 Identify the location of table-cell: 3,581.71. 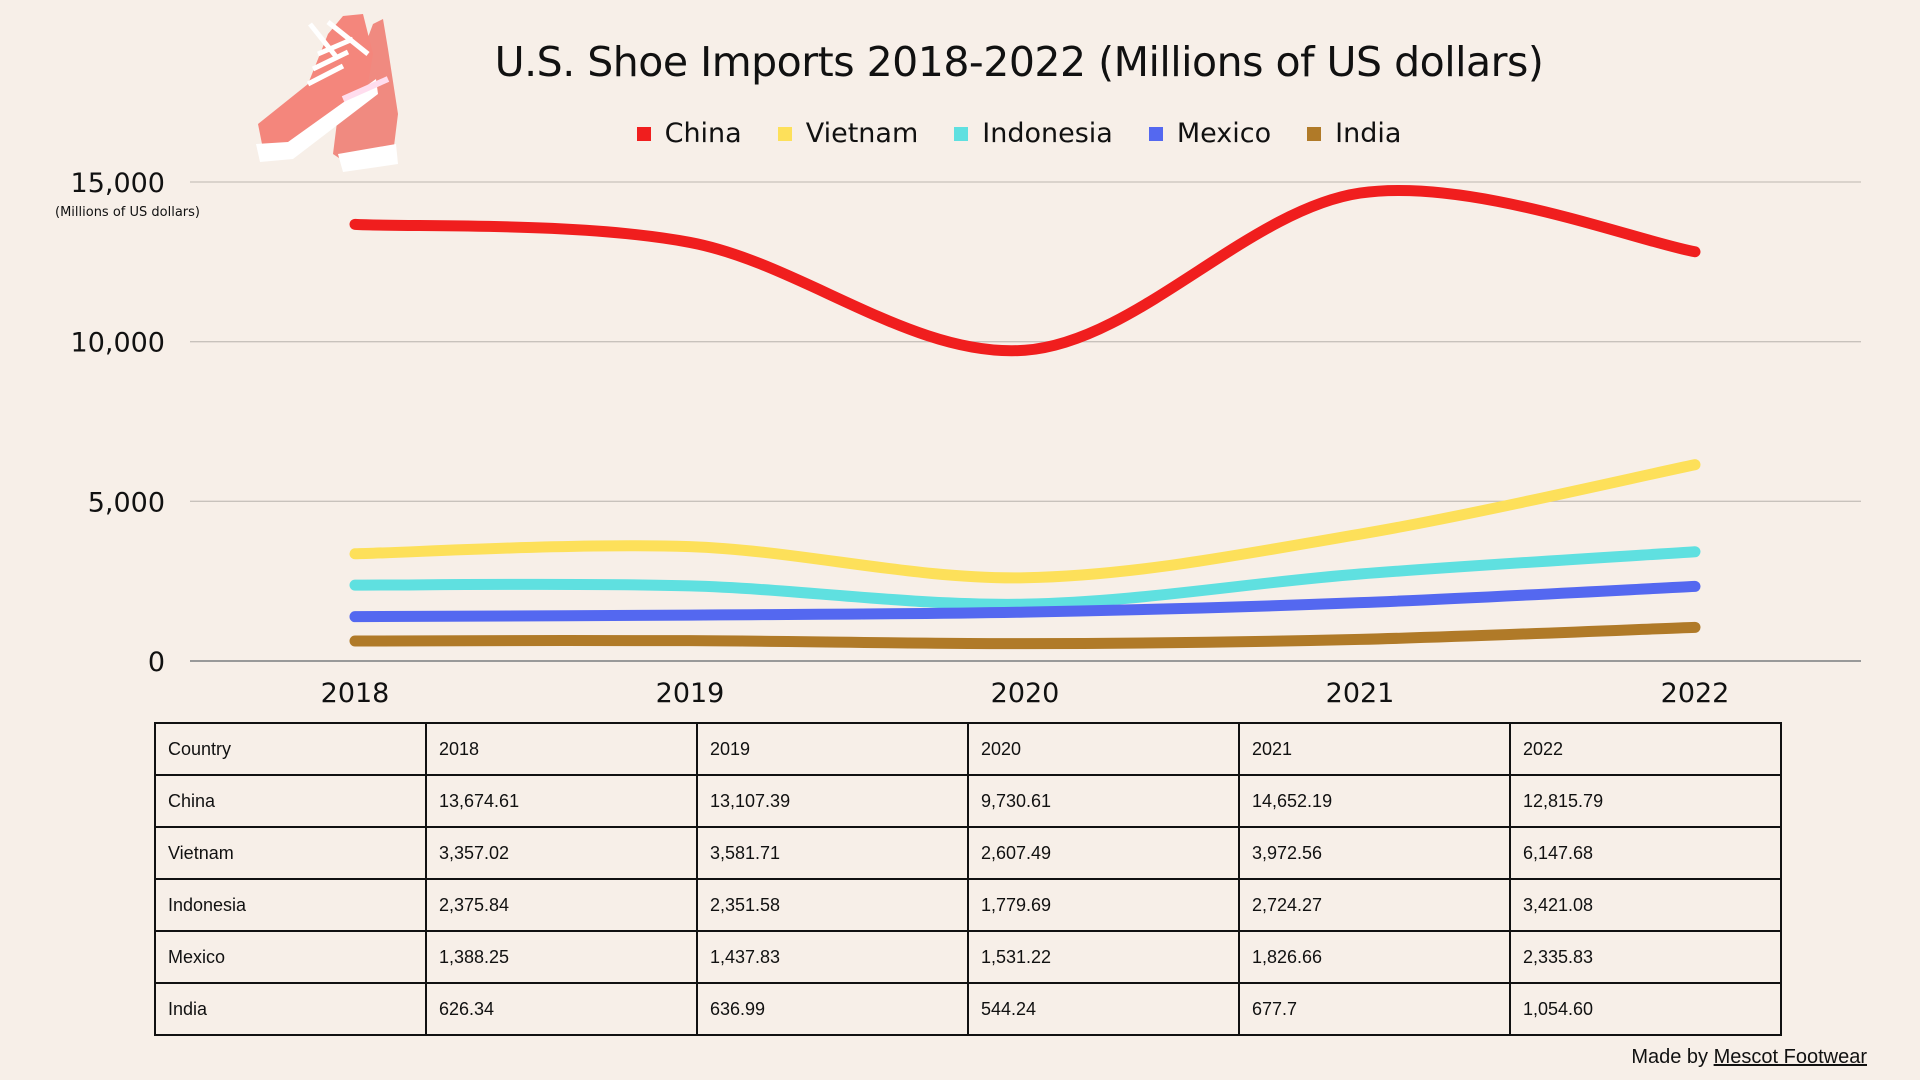
(832, 853).